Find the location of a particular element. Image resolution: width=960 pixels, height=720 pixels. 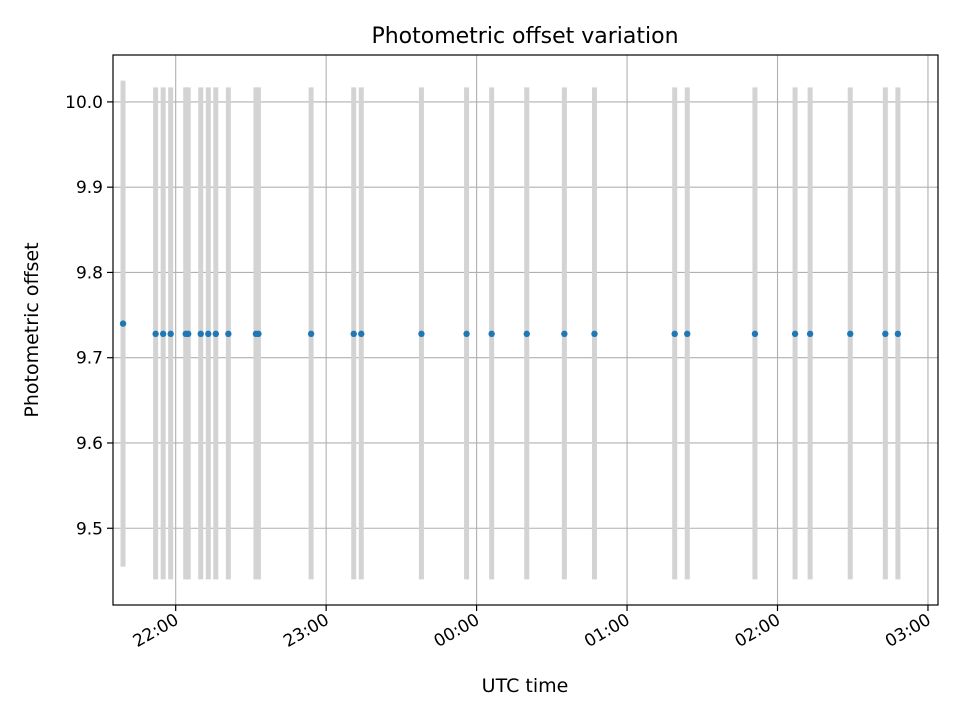

chart-title: Photometric offset variation is located at coordinates (524, 36).